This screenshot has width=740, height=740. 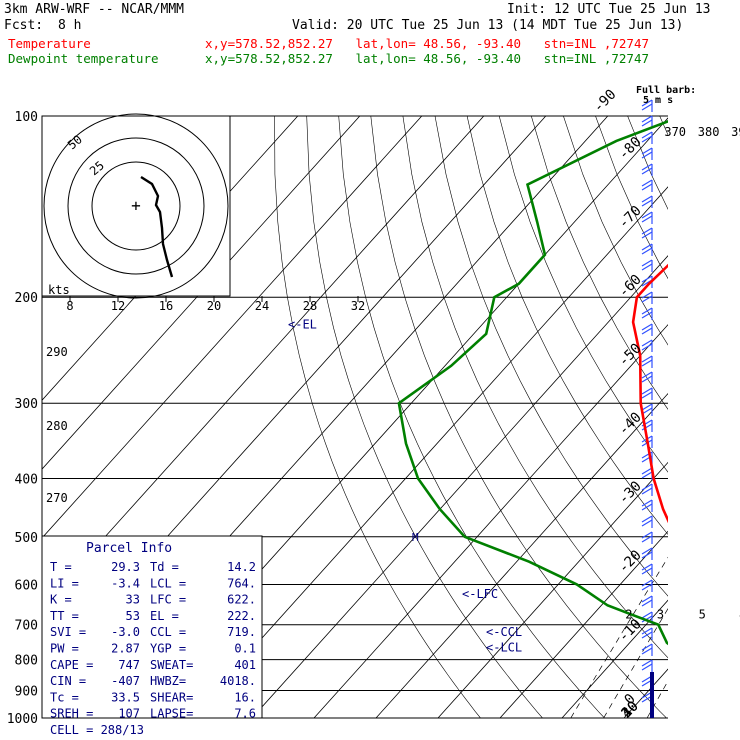 I want to click on parcel-info-key: EL =, so click(x=164, y=616).